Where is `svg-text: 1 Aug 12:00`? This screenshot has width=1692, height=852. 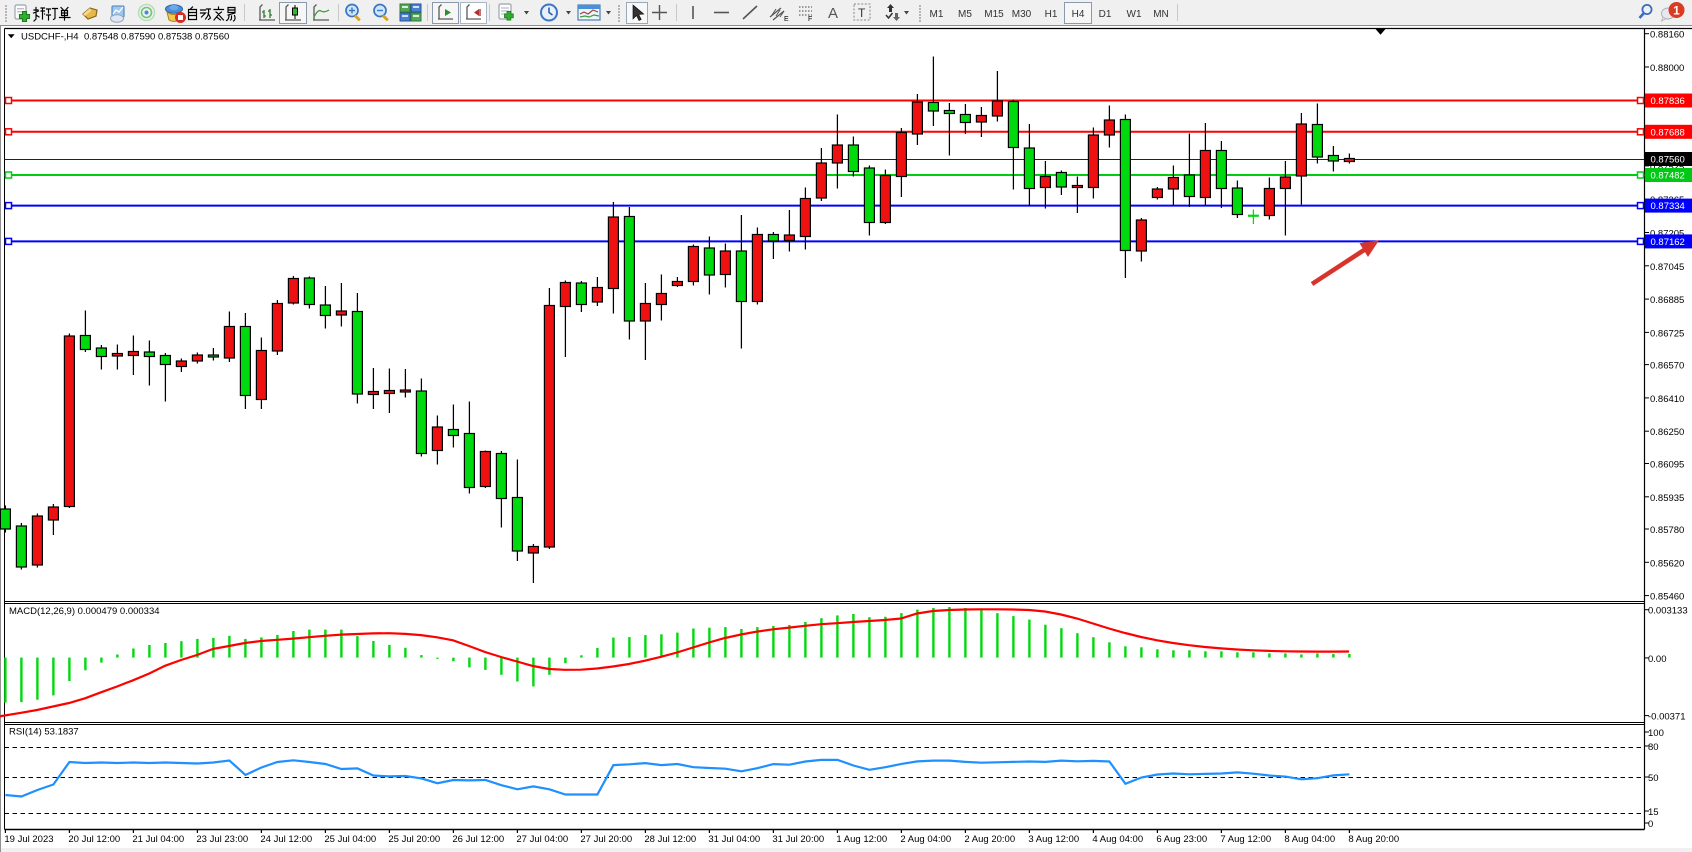 svg-text: 1 Aug 12:00 is located at coordinates (861, 839).